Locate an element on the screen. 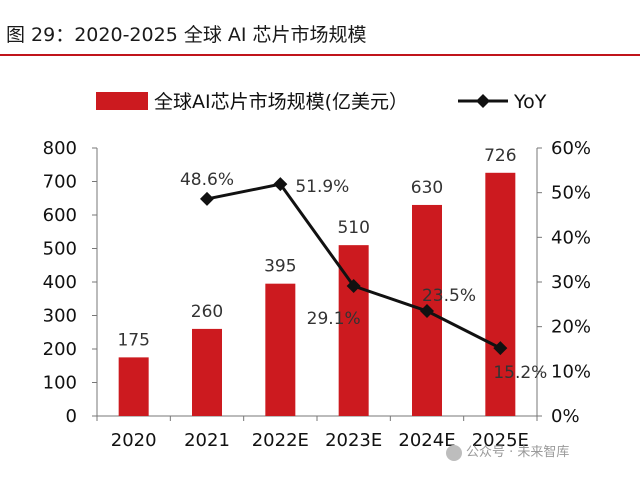 The width and height of the screenshot is (640, 478). left-tick-label: 200 is located at coordinates (60, 349).